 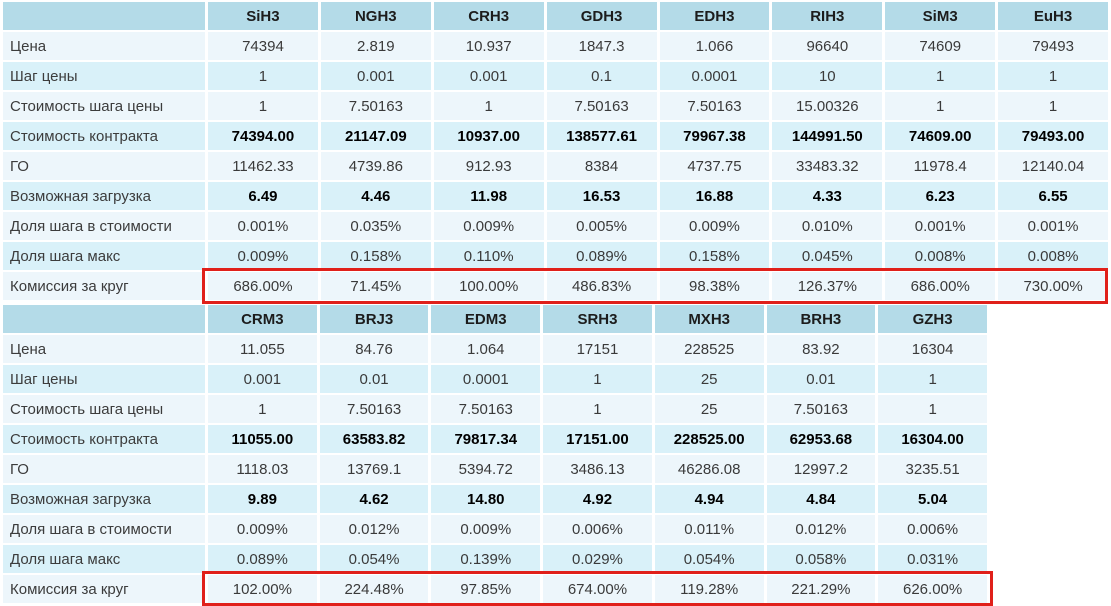 I want to click on cell: 83.92, so click(x=821, y=349).